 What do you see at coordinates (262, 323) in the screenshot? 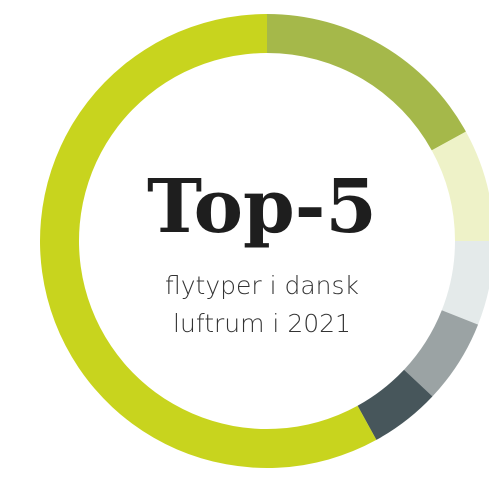
I see `chart-subtitle: luftrum i 2021` at bounding box center [262, 323].